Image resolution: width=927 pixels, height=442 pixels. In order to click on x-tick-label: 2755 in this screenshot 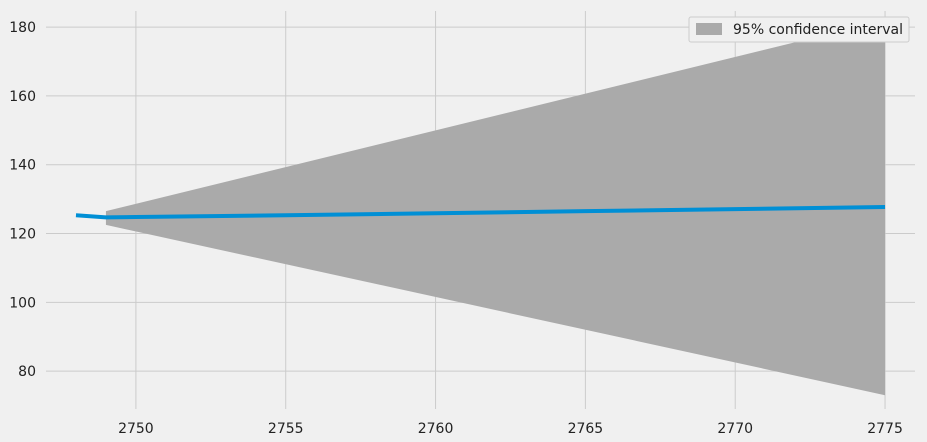, I will do `click(286, 429)`.